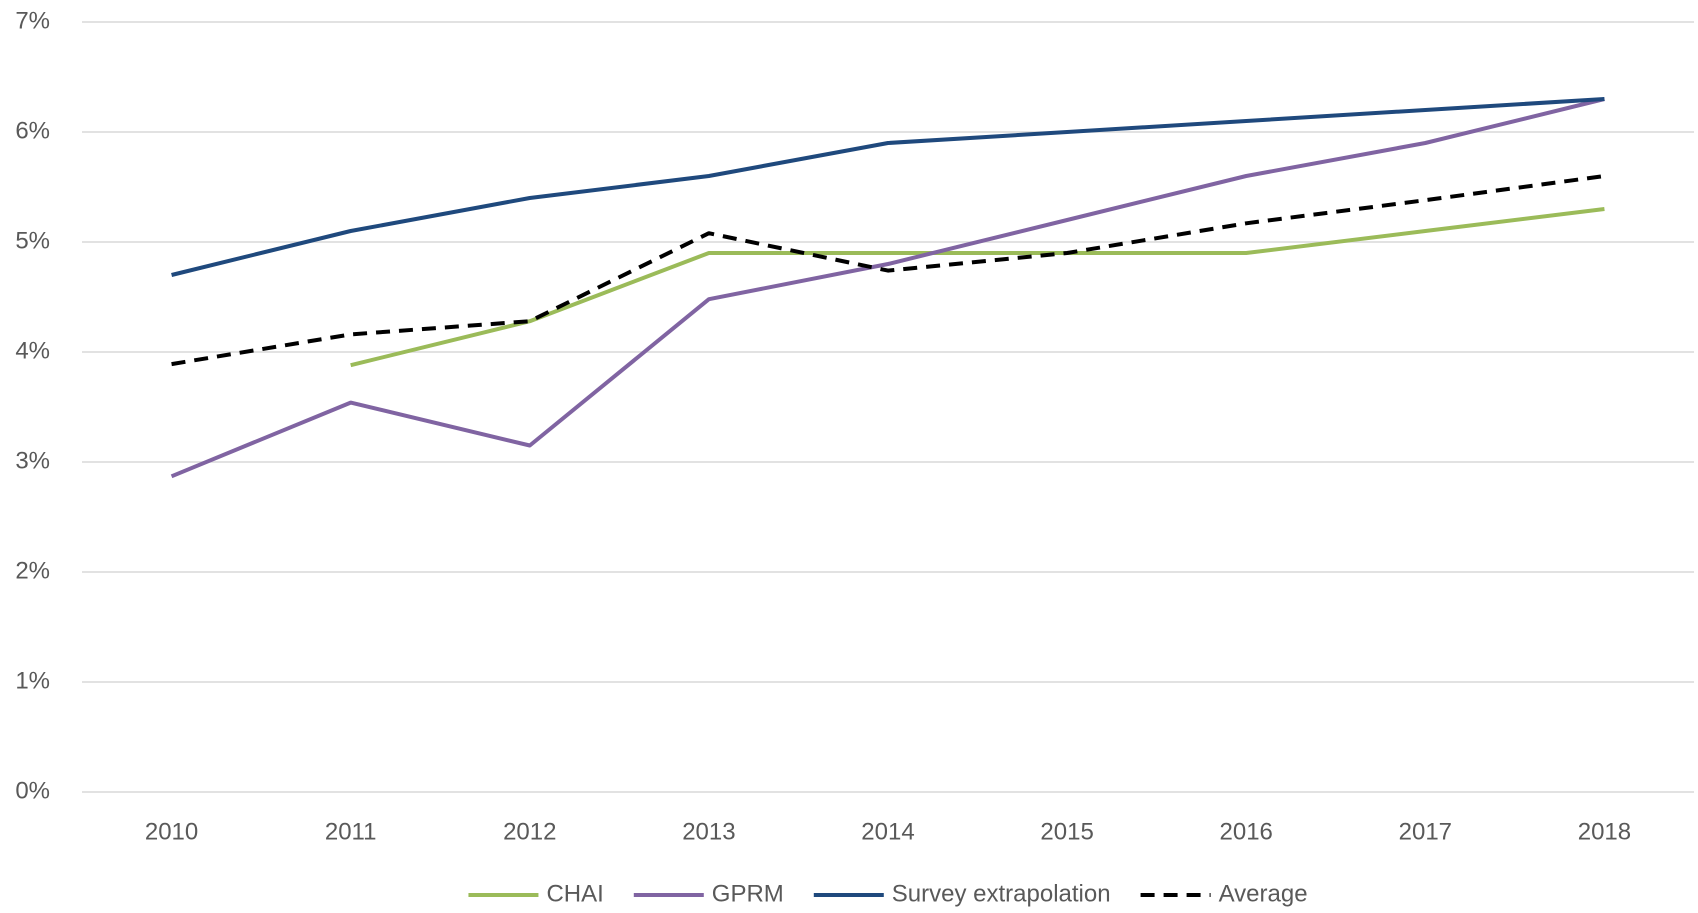 This screenshot has height=913, width=1698. What do you see at coordinates (708, 831) in the screenshot?
I see `x-tick-label: 2013` at bounding box center [708, 831].